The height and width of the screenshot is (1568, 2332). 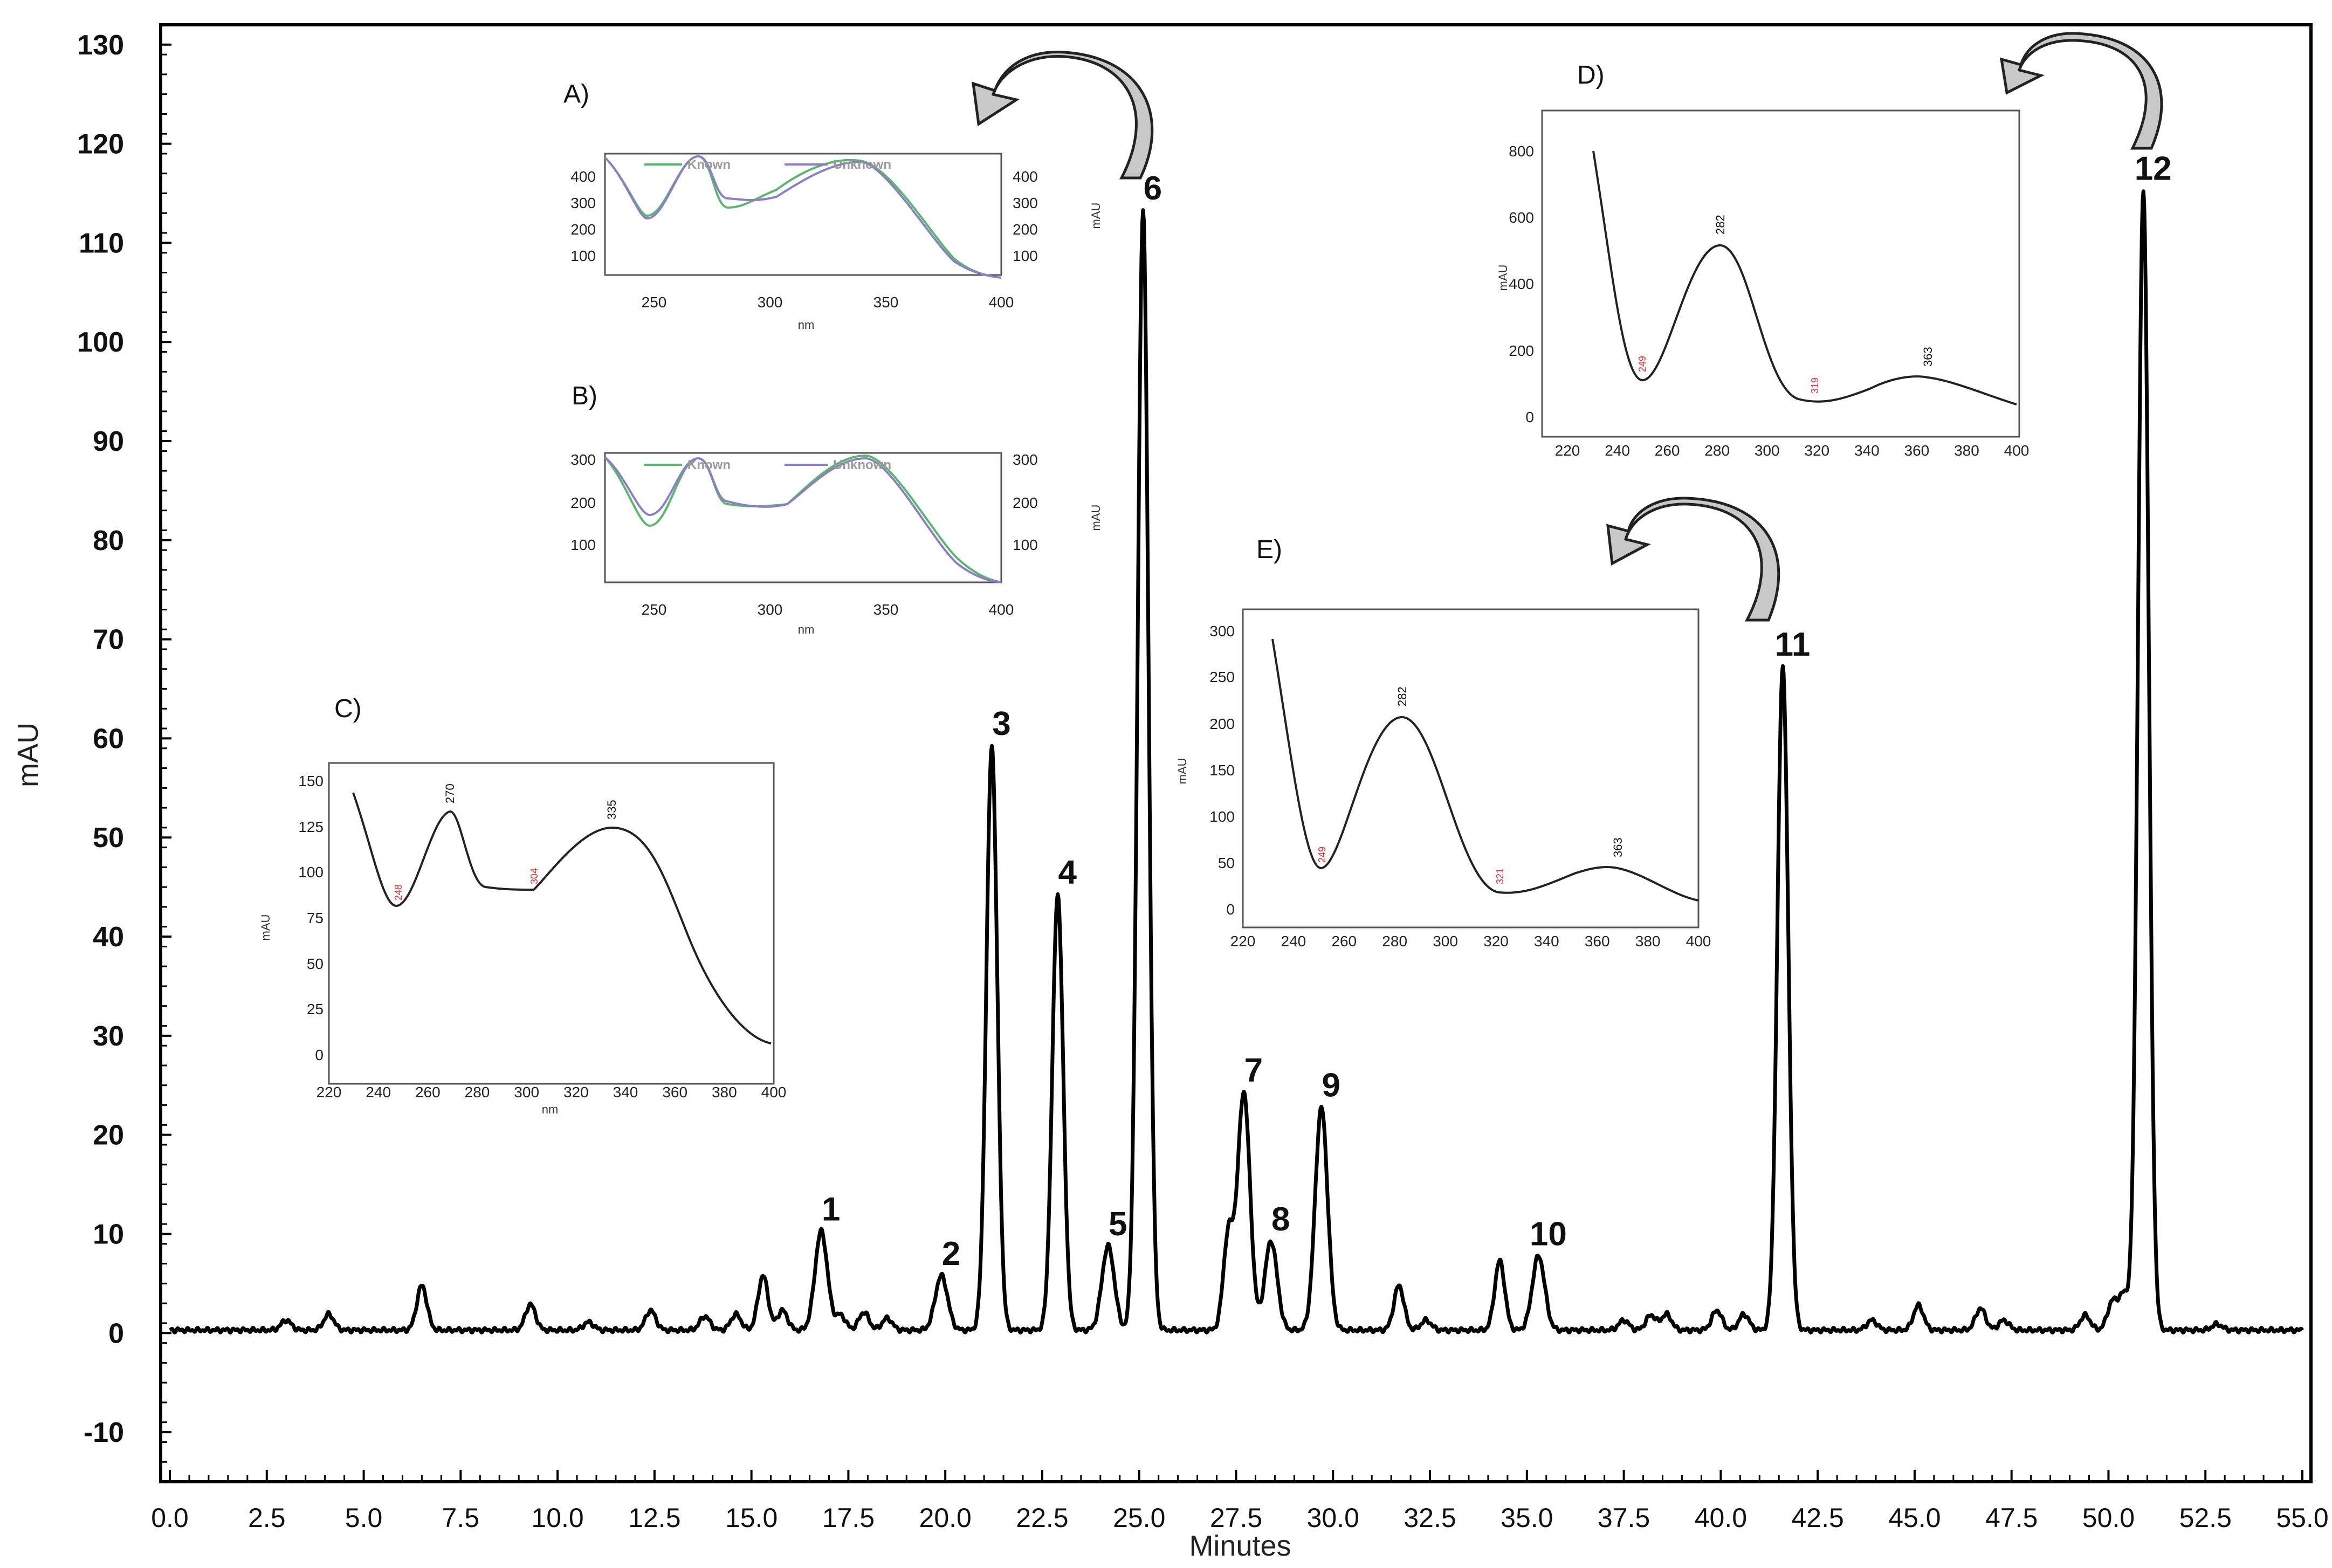 I want to click on x-tick-label: 50.0, so click(x=2108, y=1518).